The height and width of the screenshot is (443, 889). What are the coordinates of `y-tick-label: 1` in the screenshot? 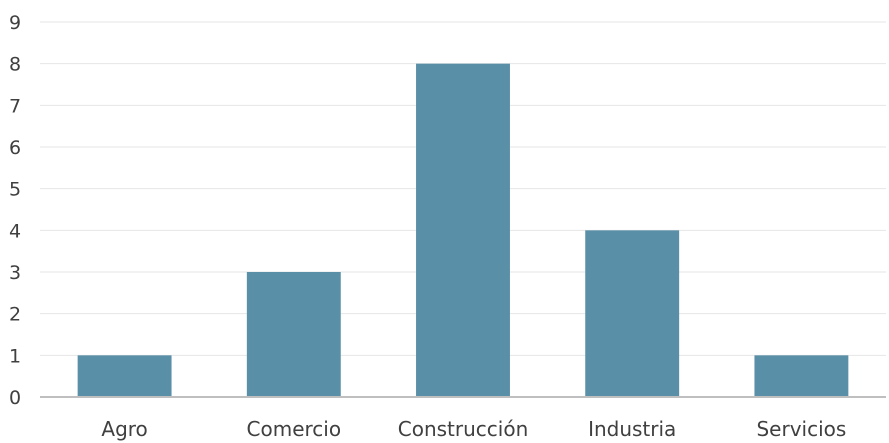 It's located at (15, 356).